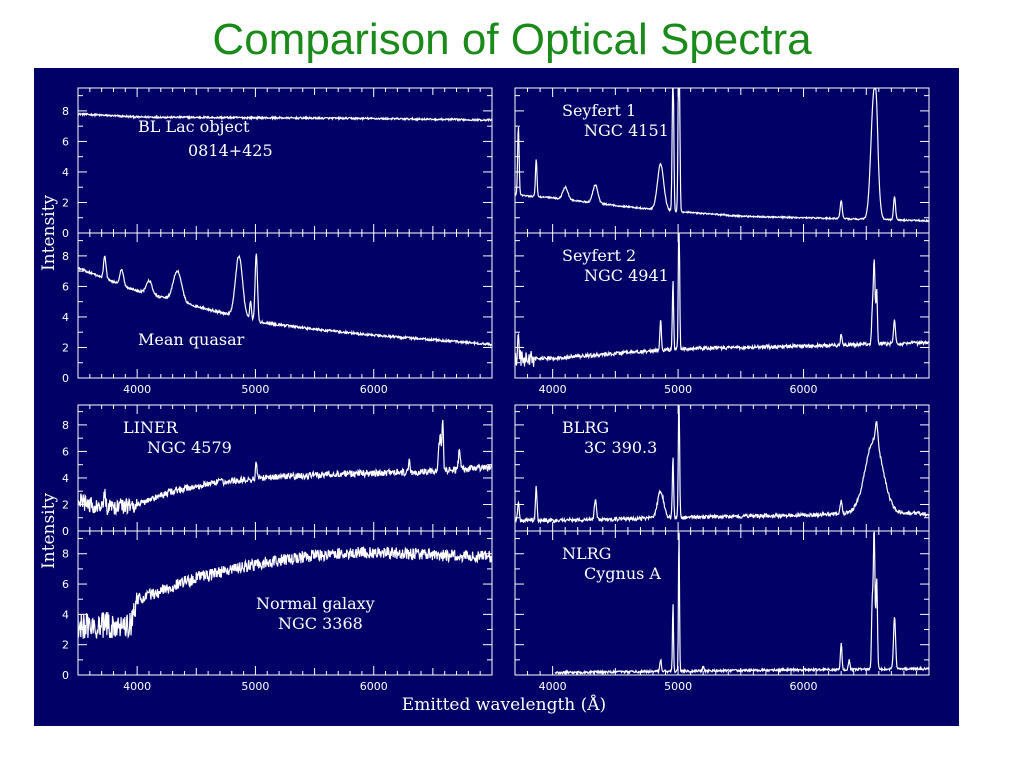 Image resolution: width=1024 pixels, height=768 pixels. Describe the element at coordinates (622, 573) in the screenshot. I see `panel-label-secondary: Cygnus A` at that location.